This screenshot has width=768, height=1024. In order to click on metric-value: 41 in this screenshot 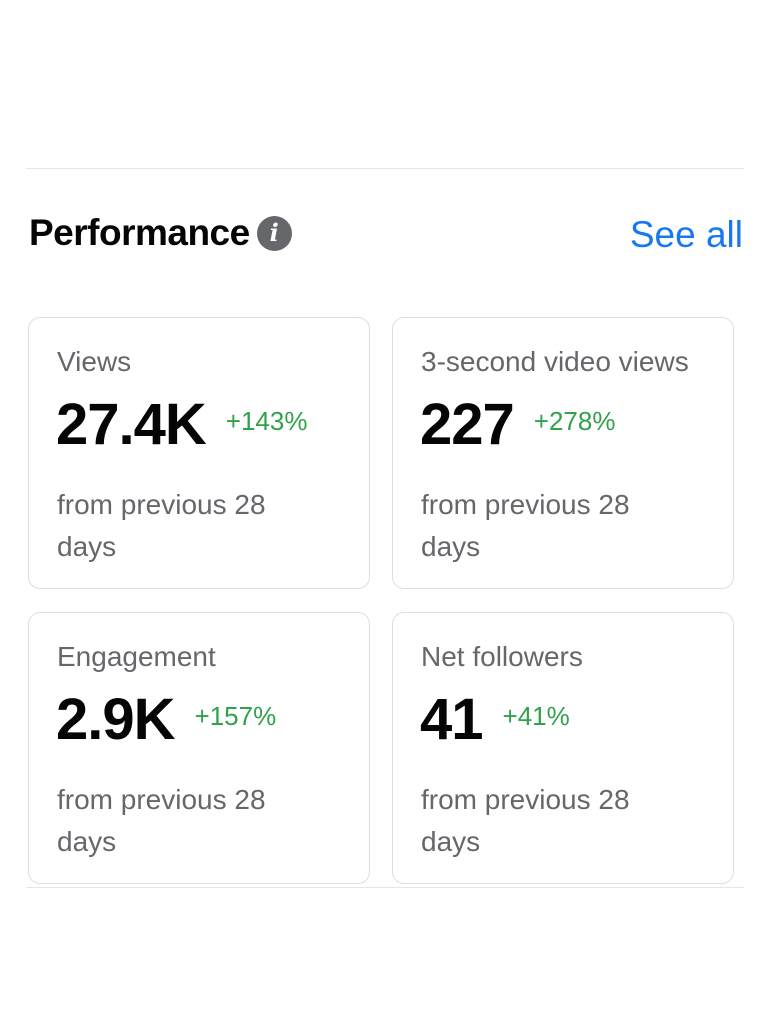, I will do `click(452, 719)`.